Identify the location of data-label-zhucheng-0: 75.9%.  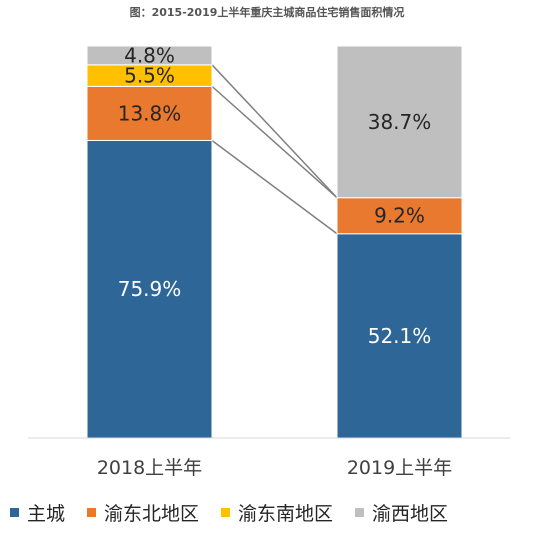
(150, 289).